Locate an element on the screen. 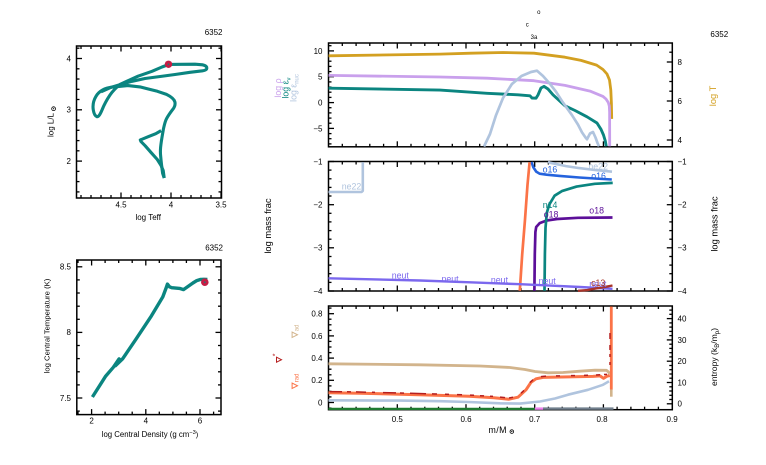 The height and width of the screenshot is (465, 766). svg-text: 3.5 is located at coordinates (221, 205).